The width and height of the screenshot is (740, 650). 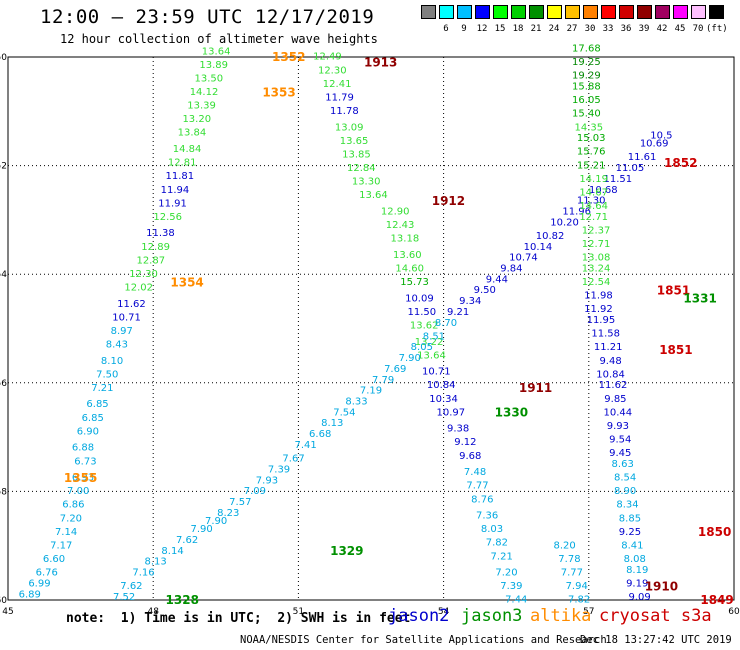 What do you see at coordinates (626, 29) in the screenshot?
I see `scale-label: 36` at bounding box center [626, 29].